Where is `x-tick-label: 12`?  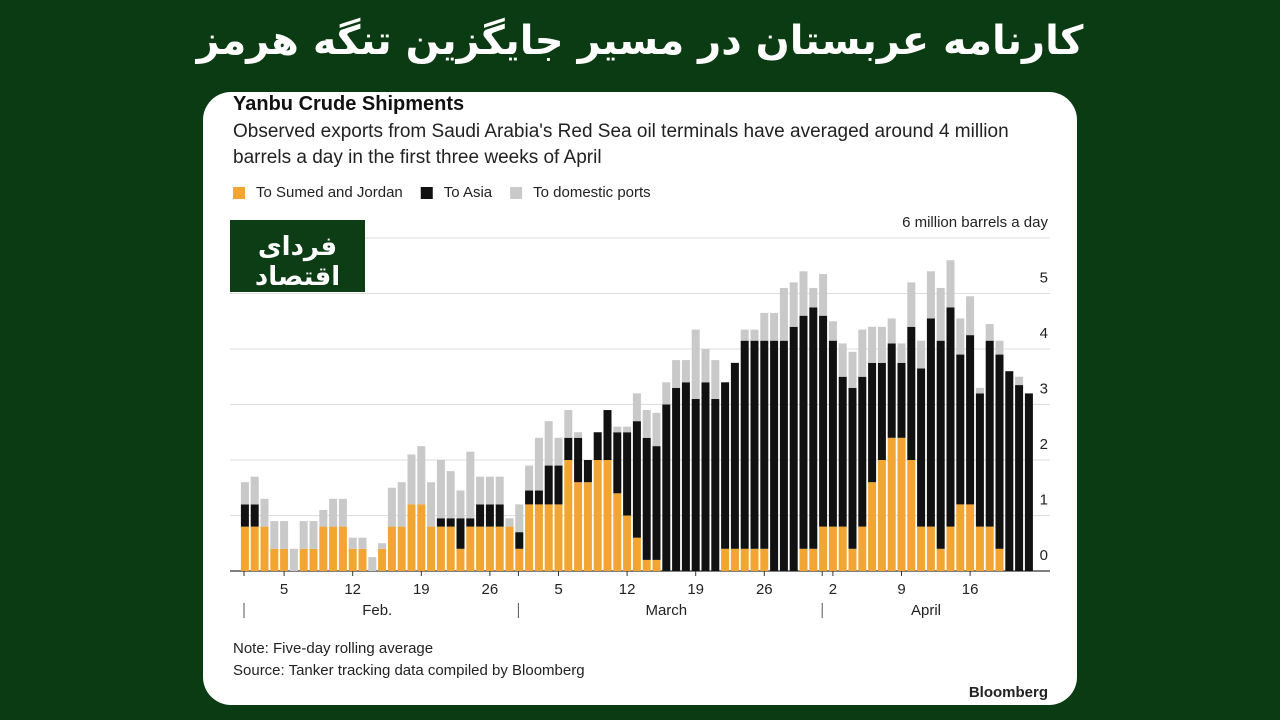
x-tick-label: 12 is located at coordinates (627, 589).